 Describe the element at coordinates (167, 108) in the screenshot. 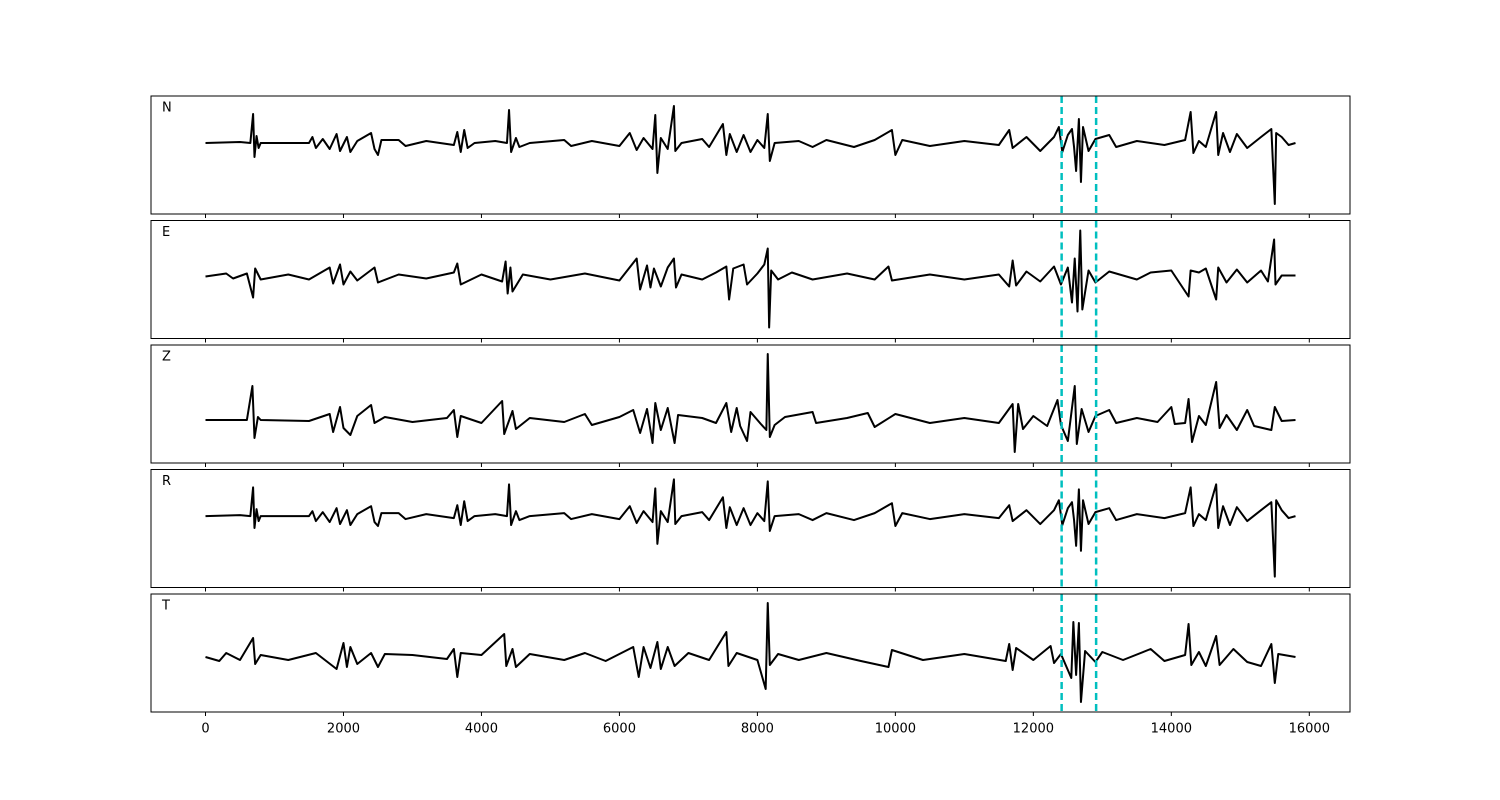

I see `panel-label: N` at that location.